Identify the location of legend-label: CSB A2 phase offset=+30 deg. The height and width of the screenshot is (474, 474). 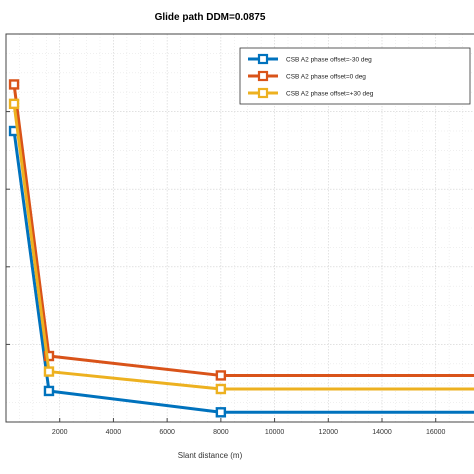
(330, 94).